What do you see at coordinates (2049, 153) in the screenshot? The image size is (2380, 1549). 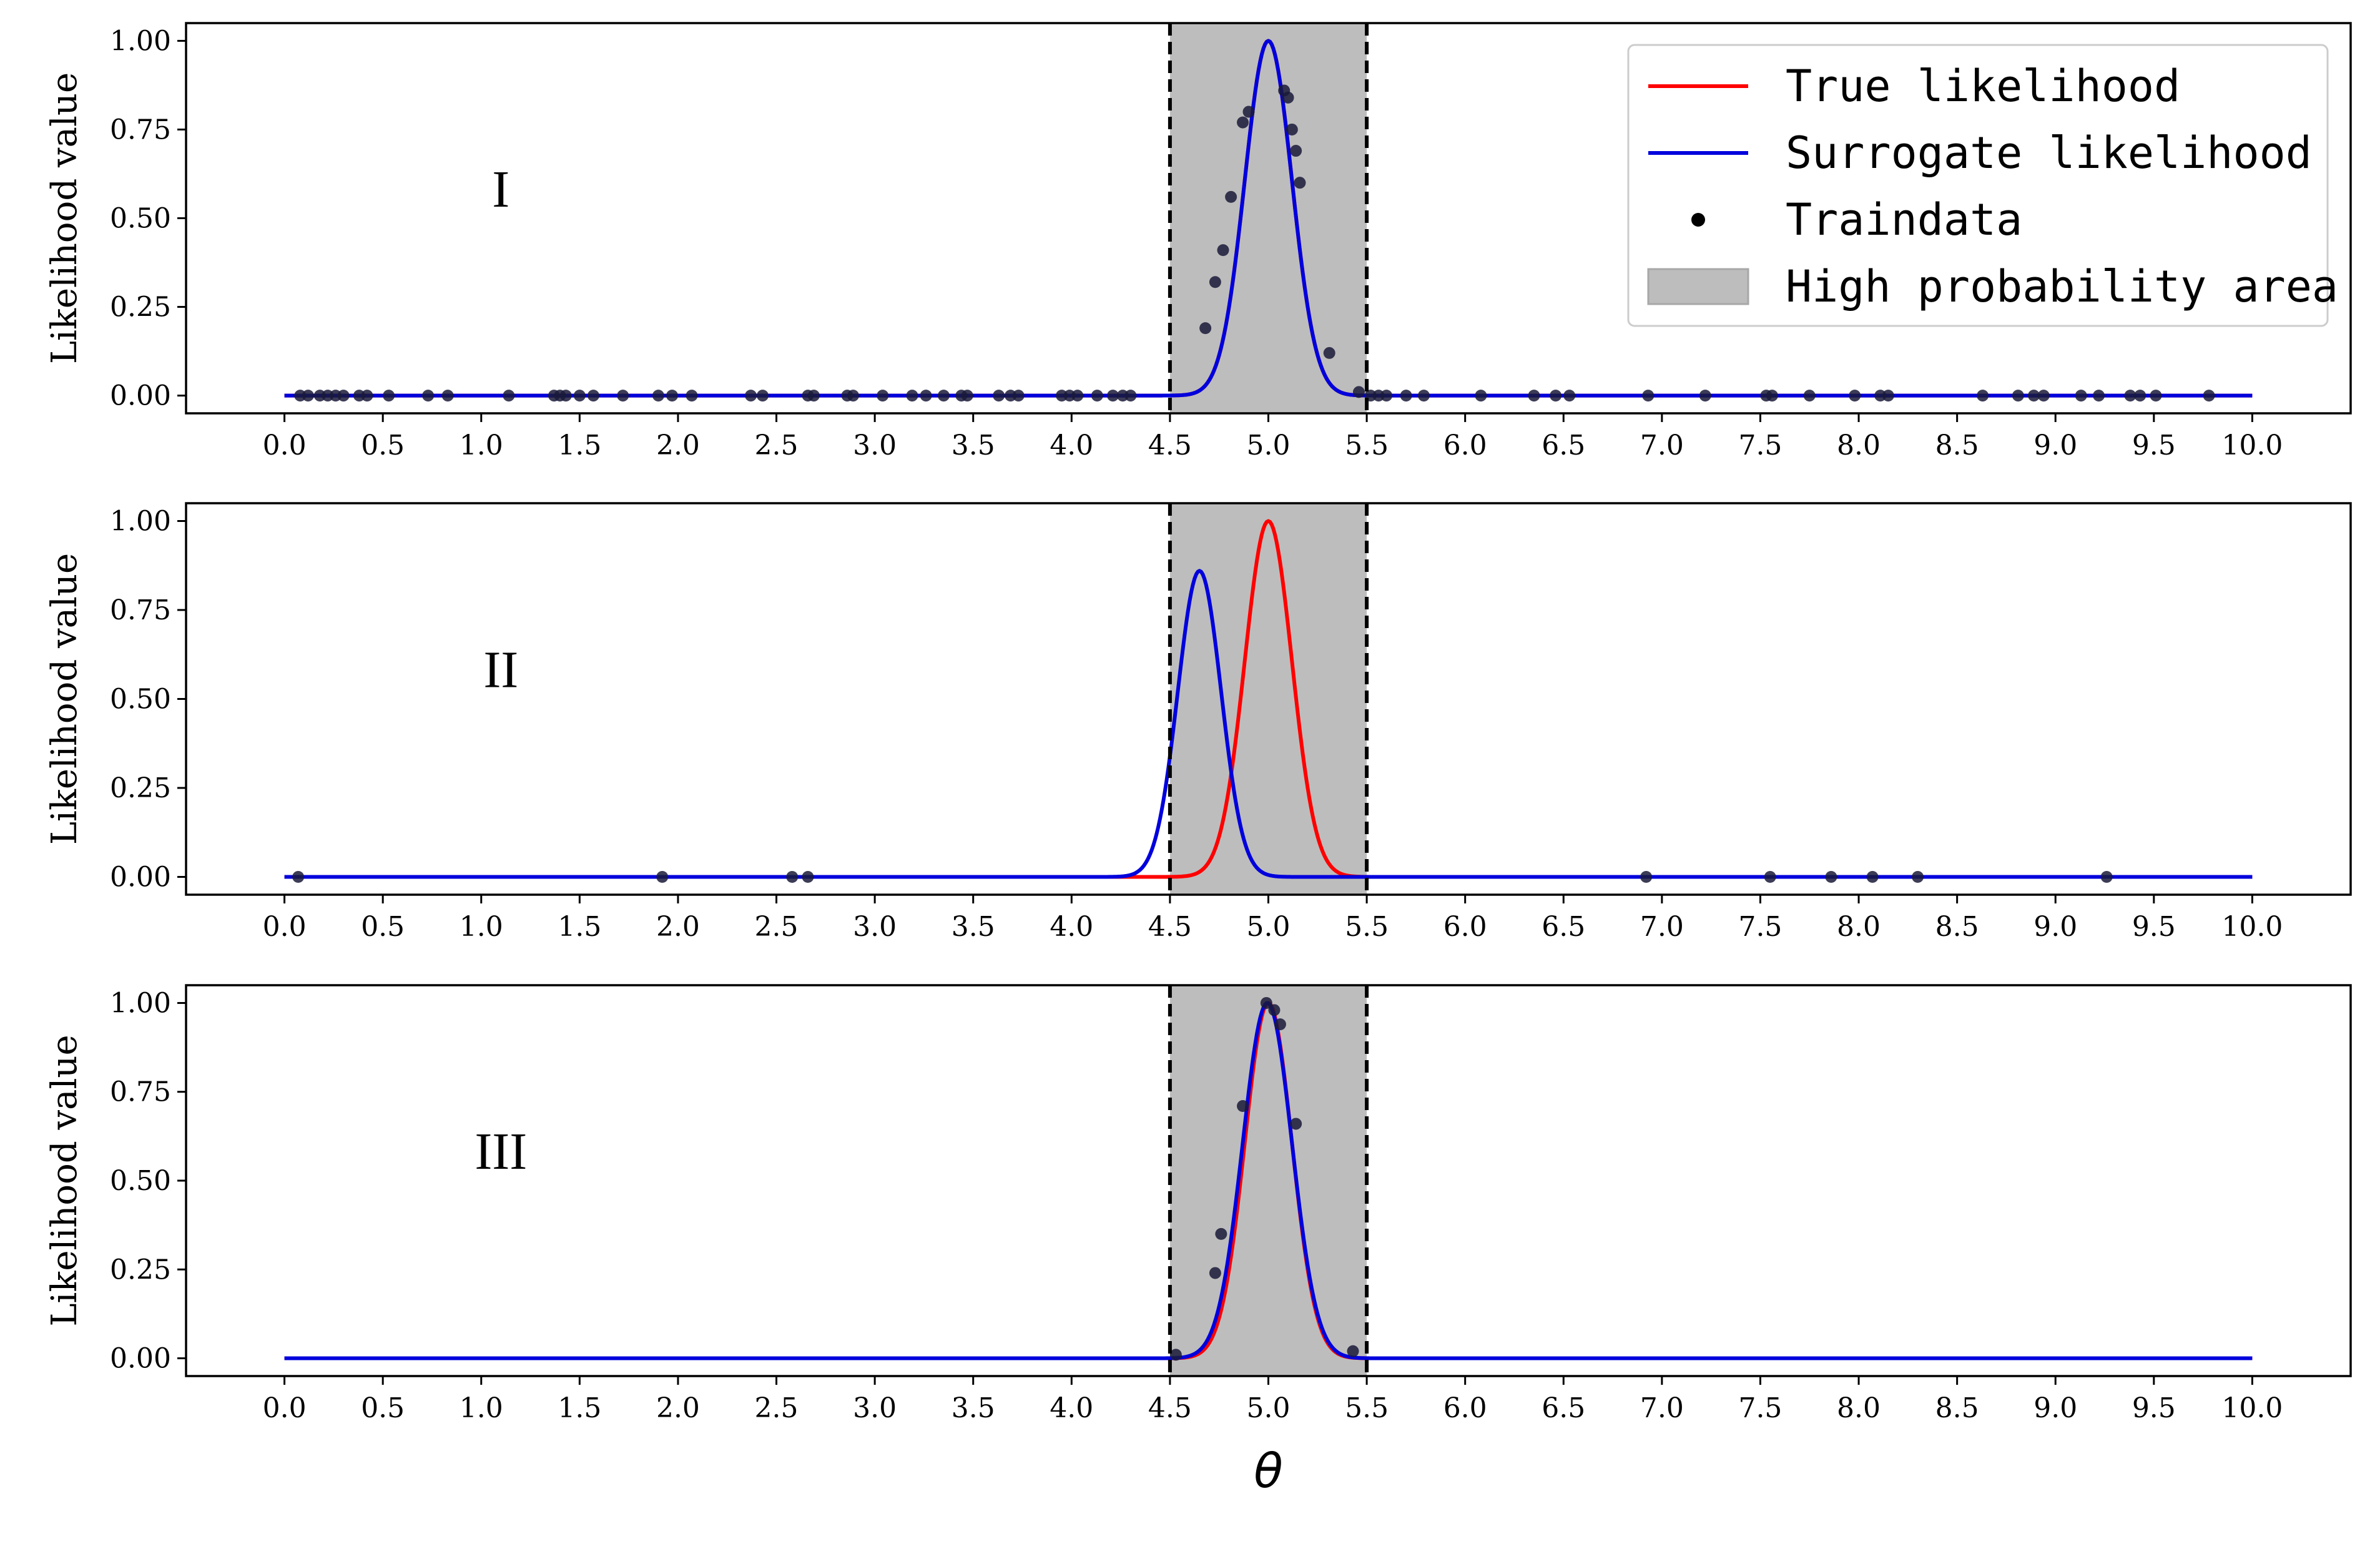 I see `legend-label: Surrogate likelihood` at bounding box center [2049, 153].